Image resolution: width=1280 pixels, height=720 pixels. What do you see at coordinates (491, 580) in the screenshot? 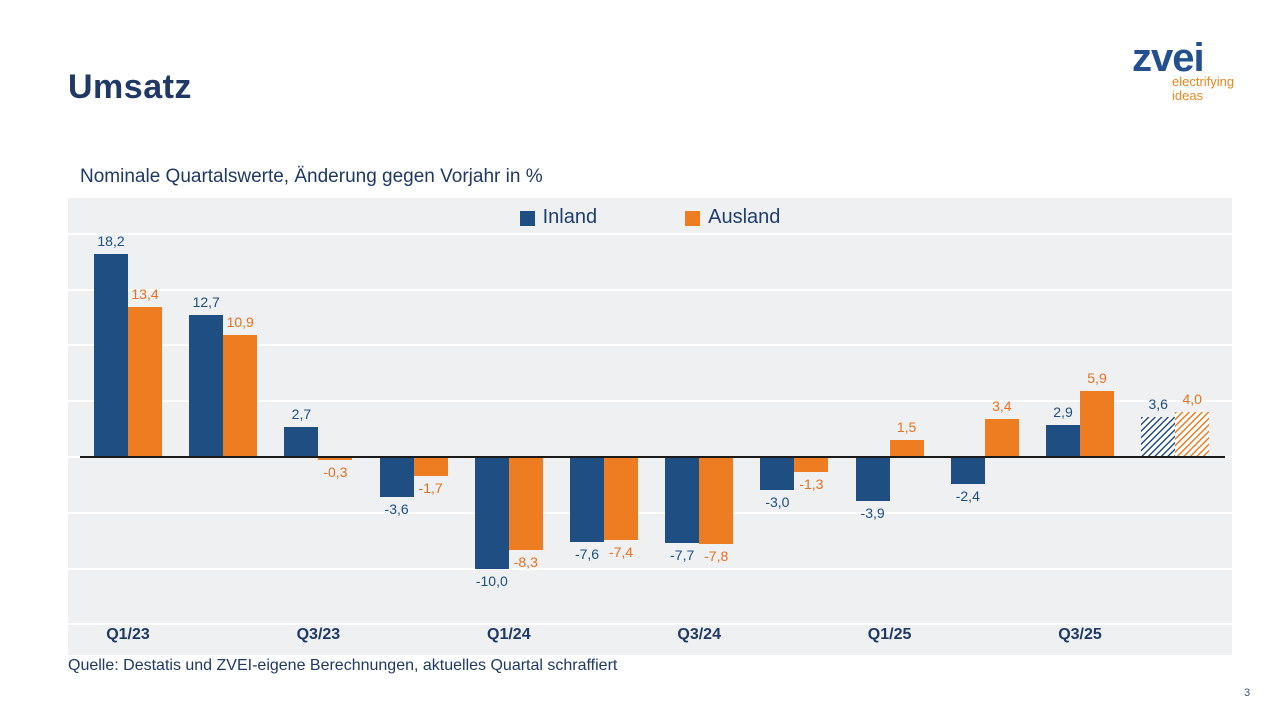
I see `value-label-inland-q1-24: -10,0` at bounding box center [491, 580].